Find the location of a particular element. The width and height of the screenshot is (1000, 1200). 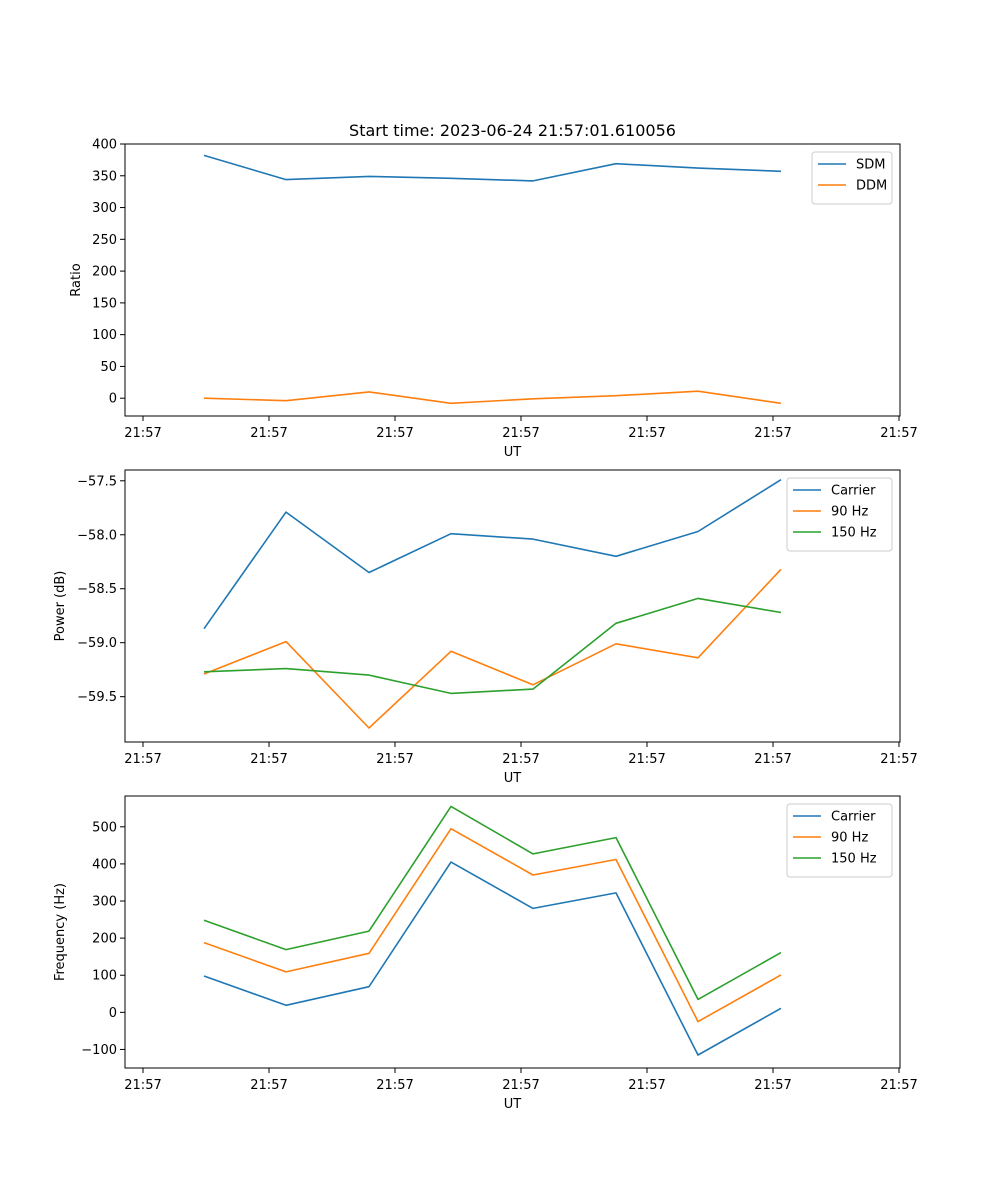

legend: SDM DDM is located at coordinates (852, 178).